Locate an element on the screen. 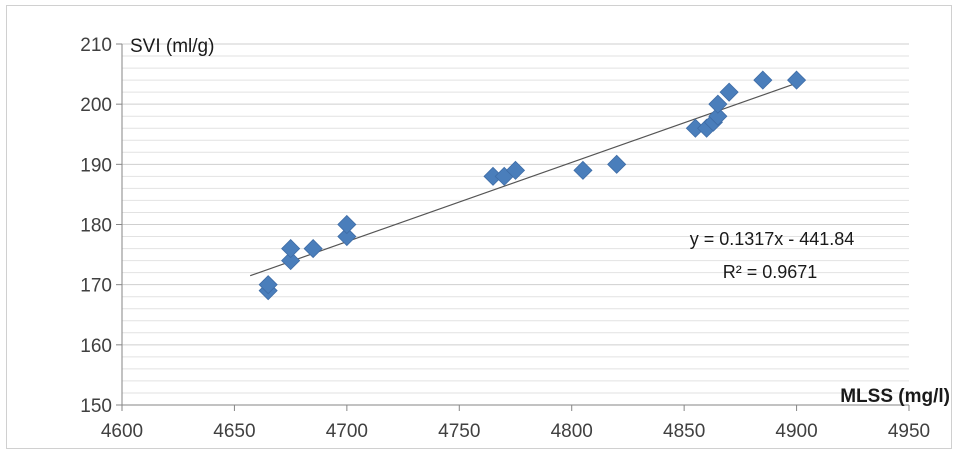  y-tick-label: 170 is located at coordinates (96, 286).